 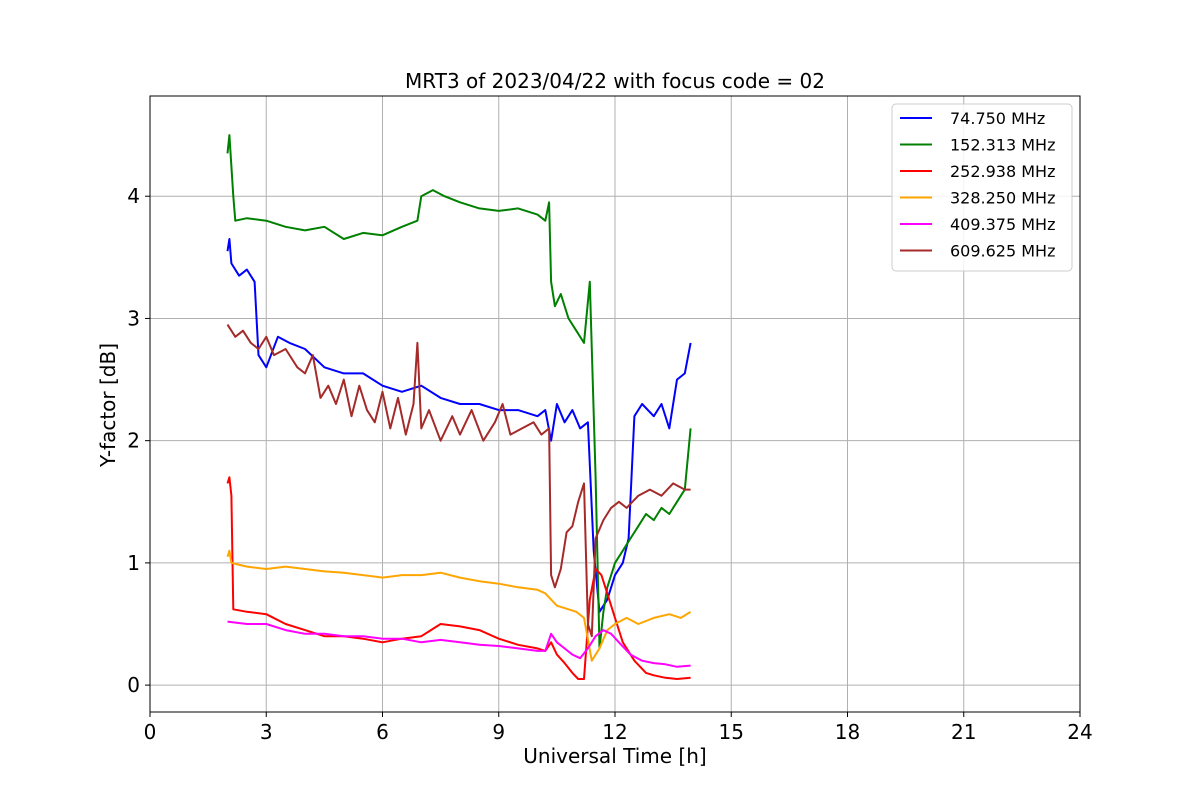 I want to click on x-tick-label: 0, so click(x=150, y=732).